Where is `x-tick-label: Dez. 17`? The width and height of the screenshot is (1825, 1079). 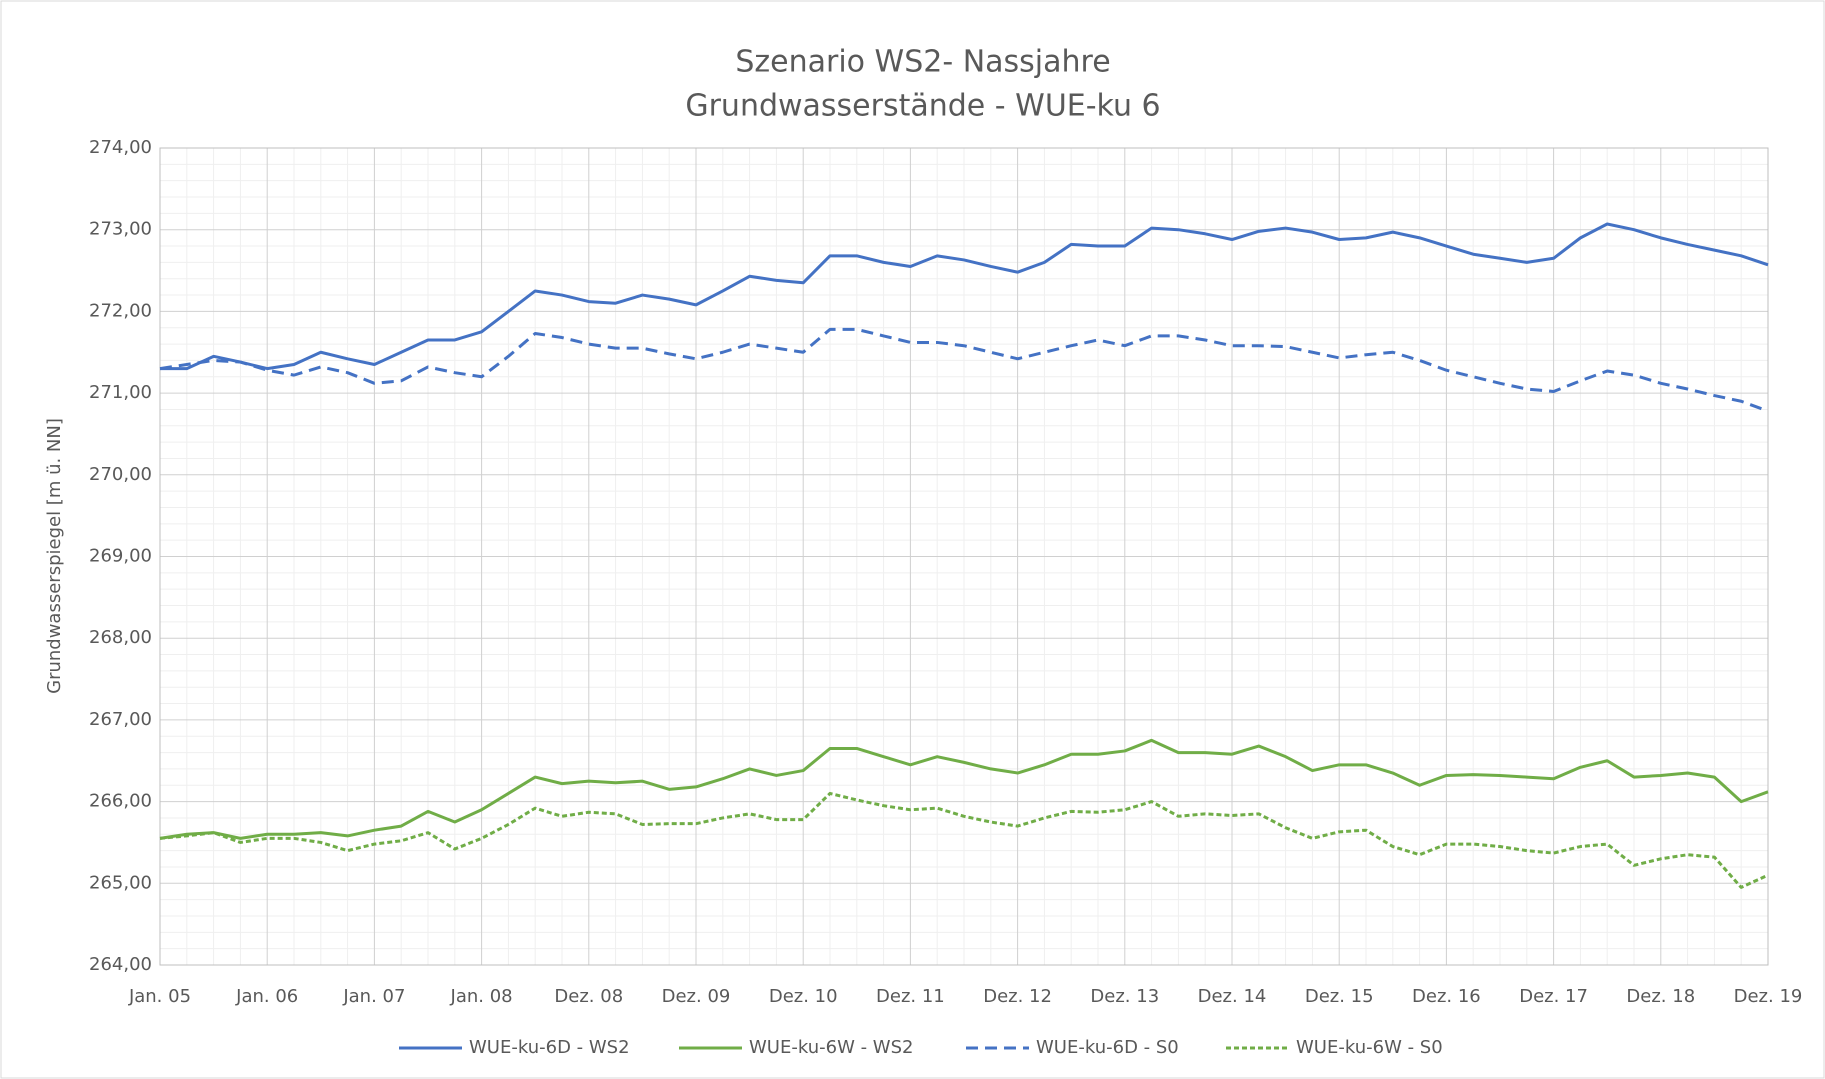
x-tick-label: Dez. 17 is located at coordinates (1553, 996).